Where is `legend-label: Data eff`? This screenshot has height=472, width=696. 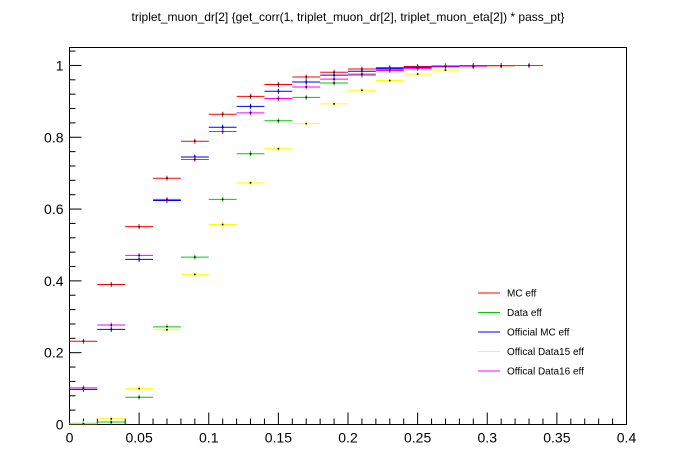
legend-label: Data eff is located at coordinates (524, 313).